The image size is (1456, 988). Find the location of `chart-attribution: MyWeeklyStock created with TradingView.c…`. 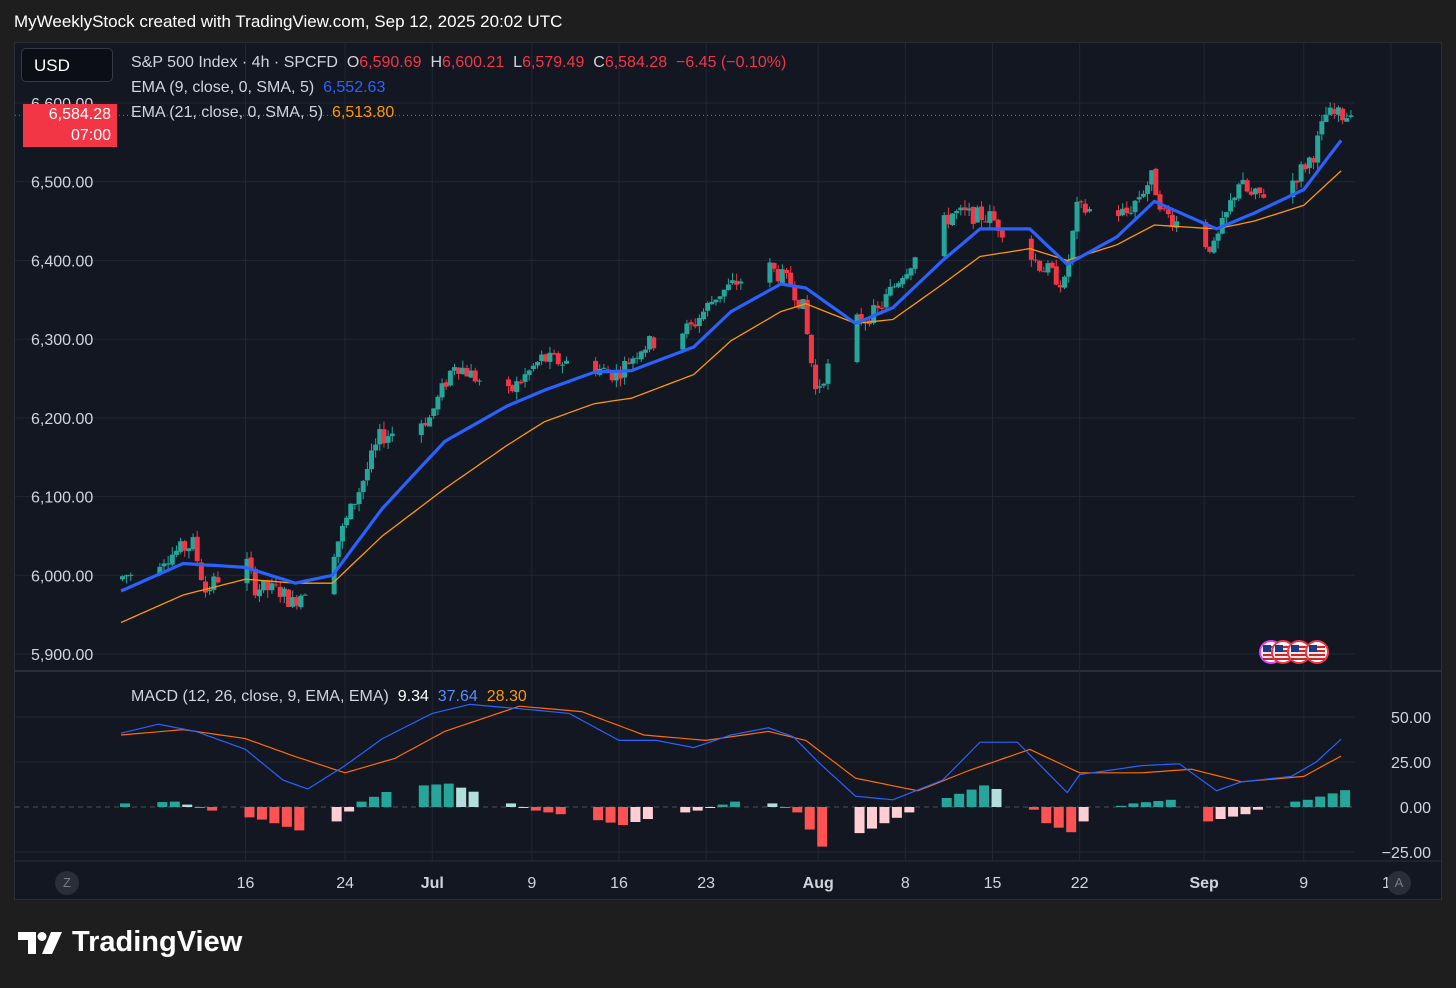

chart-attribution: MyWeeklyStock created with TradingView.c… is located at coordinates (288, 21).